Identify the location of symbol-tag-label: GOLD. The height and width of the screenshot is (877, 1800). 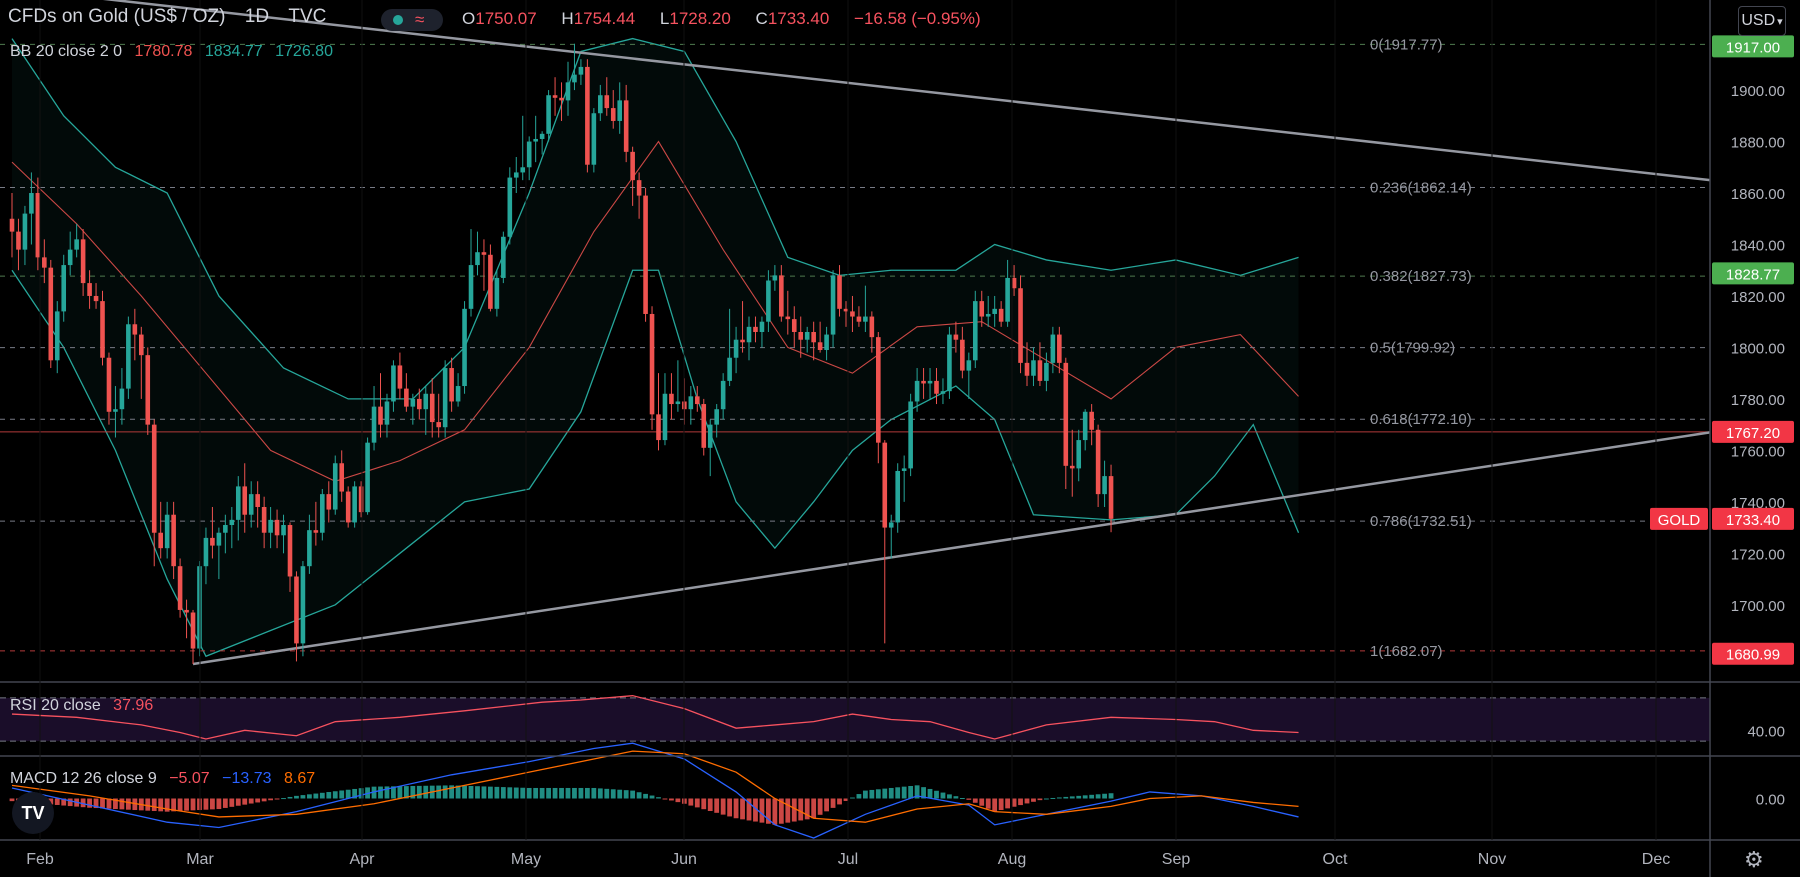
(1679, 520).